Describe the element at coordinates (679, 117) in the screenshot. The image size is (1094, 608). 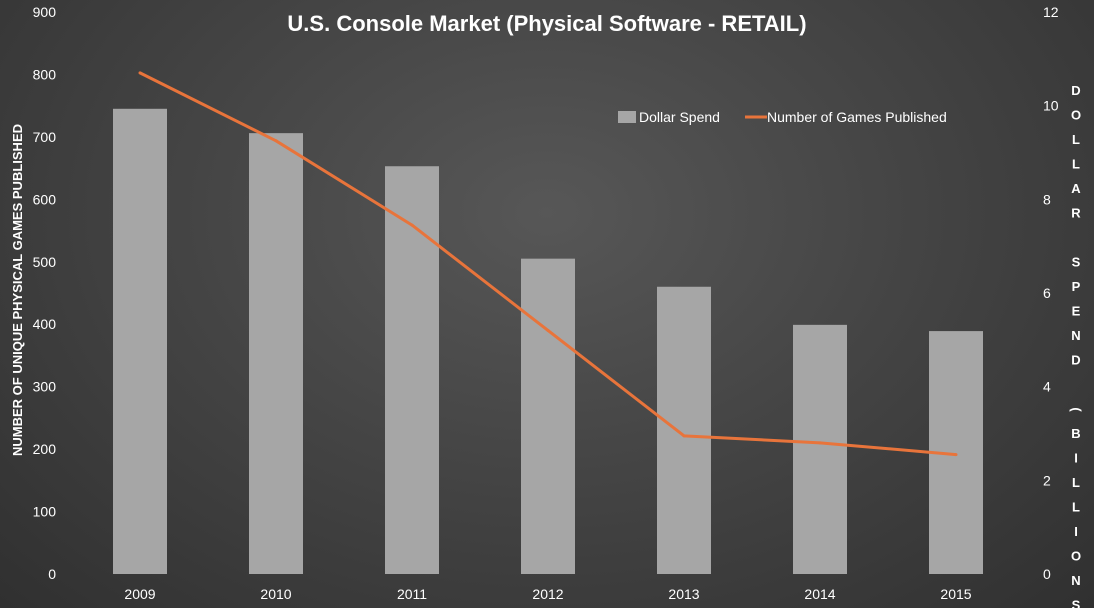
I see `legend-label-dollar-spend: Dollar Spend` at that location.